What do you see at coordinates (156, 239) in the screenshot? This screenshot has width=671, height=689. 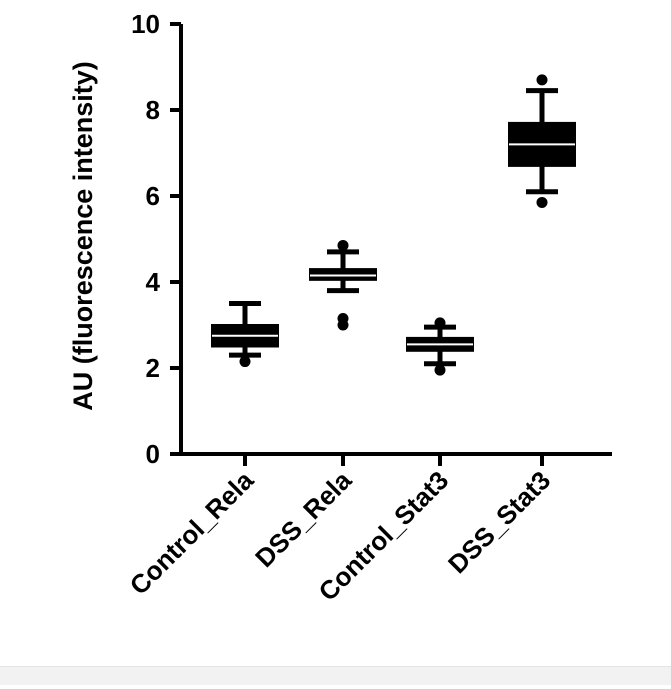 I see `y-ticks: 0 2 4 6 8 10` at bounding box center [156, 239].